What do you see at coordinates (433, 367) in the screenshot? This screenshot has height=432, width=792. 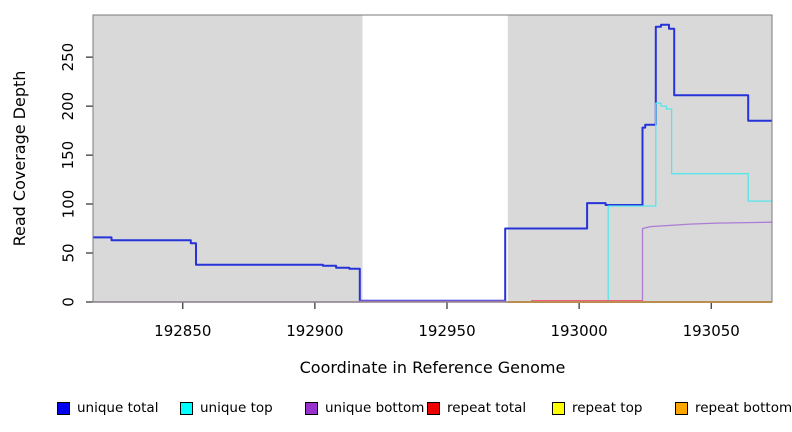 I see `x-axis-label: Coordinate in Reference Genome` at bounding box center [433, 367].